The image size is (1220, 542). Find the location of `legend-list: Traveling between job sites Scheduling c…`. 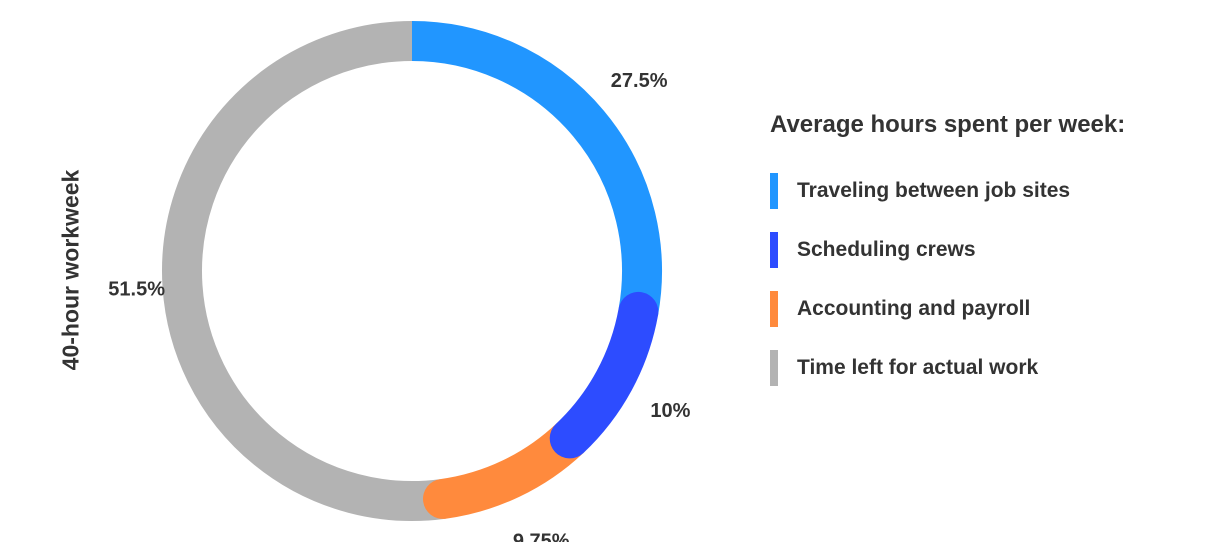

legend-list: Traveling between job sites Scheduling c… is located at coordinates (947, 279).